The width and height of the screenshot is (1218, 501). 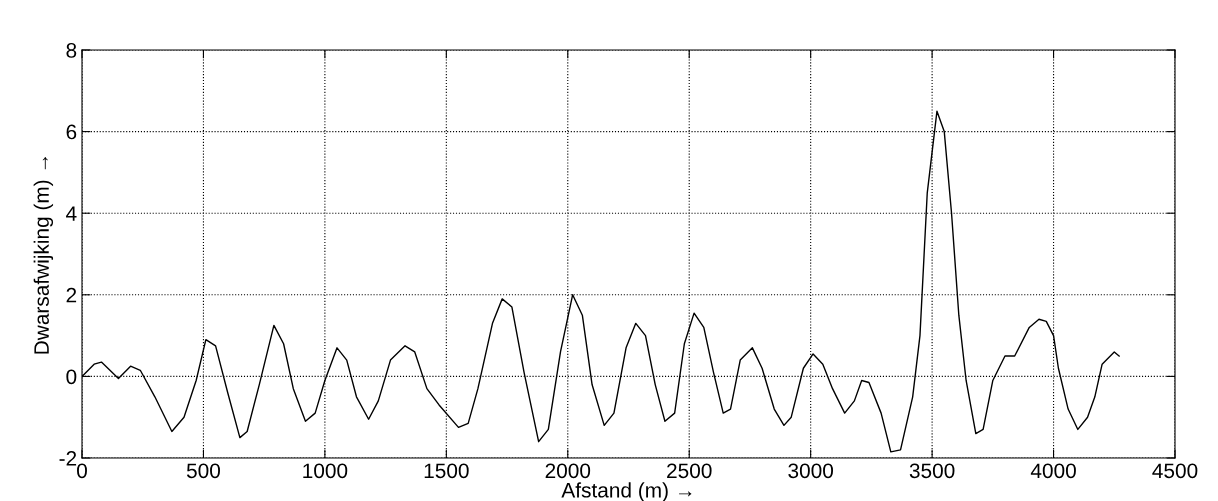 What do you see at coordinates (325, 471) in the screenshot?
I see `x-tick-label: 1000` at bounding box center [325, 471].